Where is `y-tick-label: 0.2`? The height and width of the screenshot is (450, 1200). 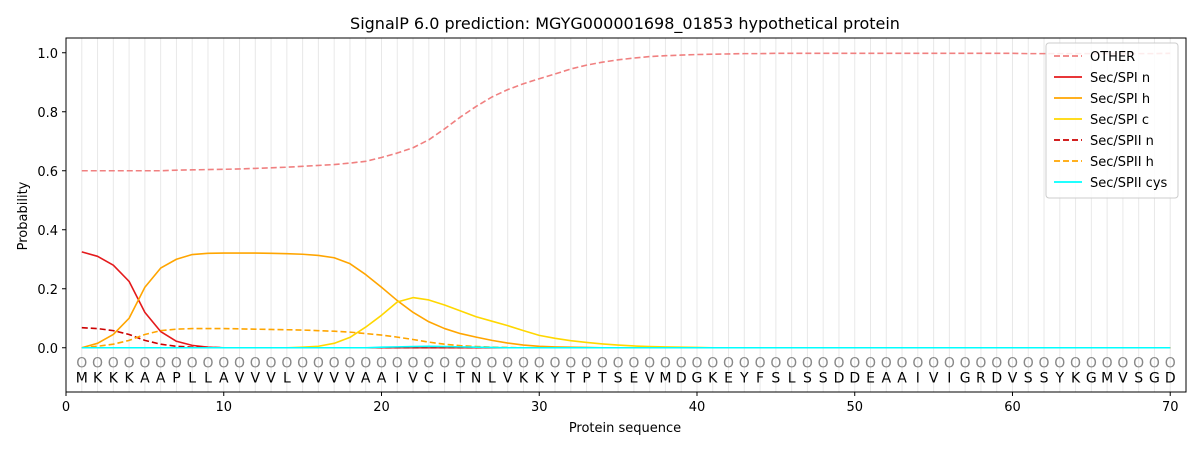 y-tick-label: 0.2 is located at coordinates (47, 290).